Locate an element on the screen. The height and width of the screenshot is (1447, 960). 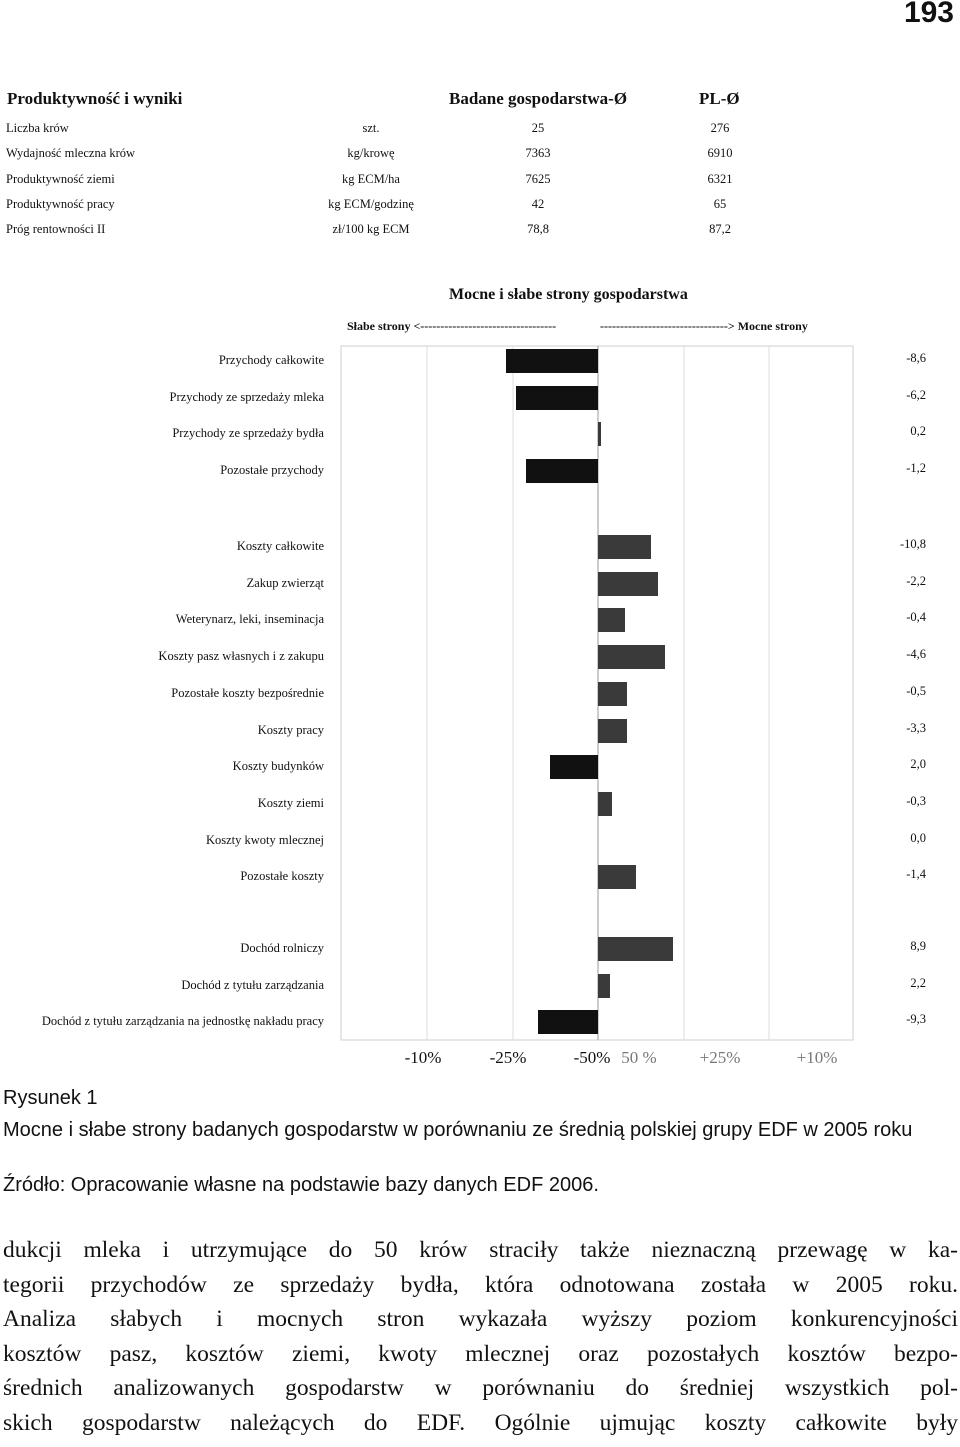
chart-category-label: Dochód rolniczy is located at coordinates (282, 948).